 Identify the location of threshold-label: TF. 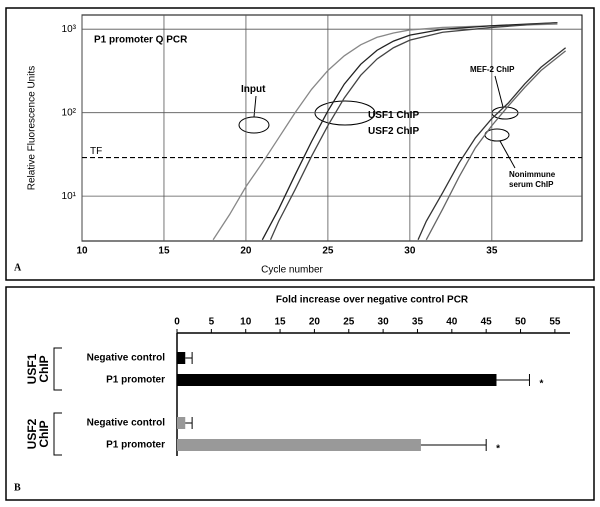
(96, 151).